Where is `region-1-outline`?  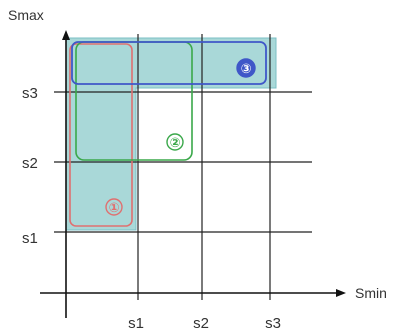
region-1-outline is located at coordinates (101, 135).